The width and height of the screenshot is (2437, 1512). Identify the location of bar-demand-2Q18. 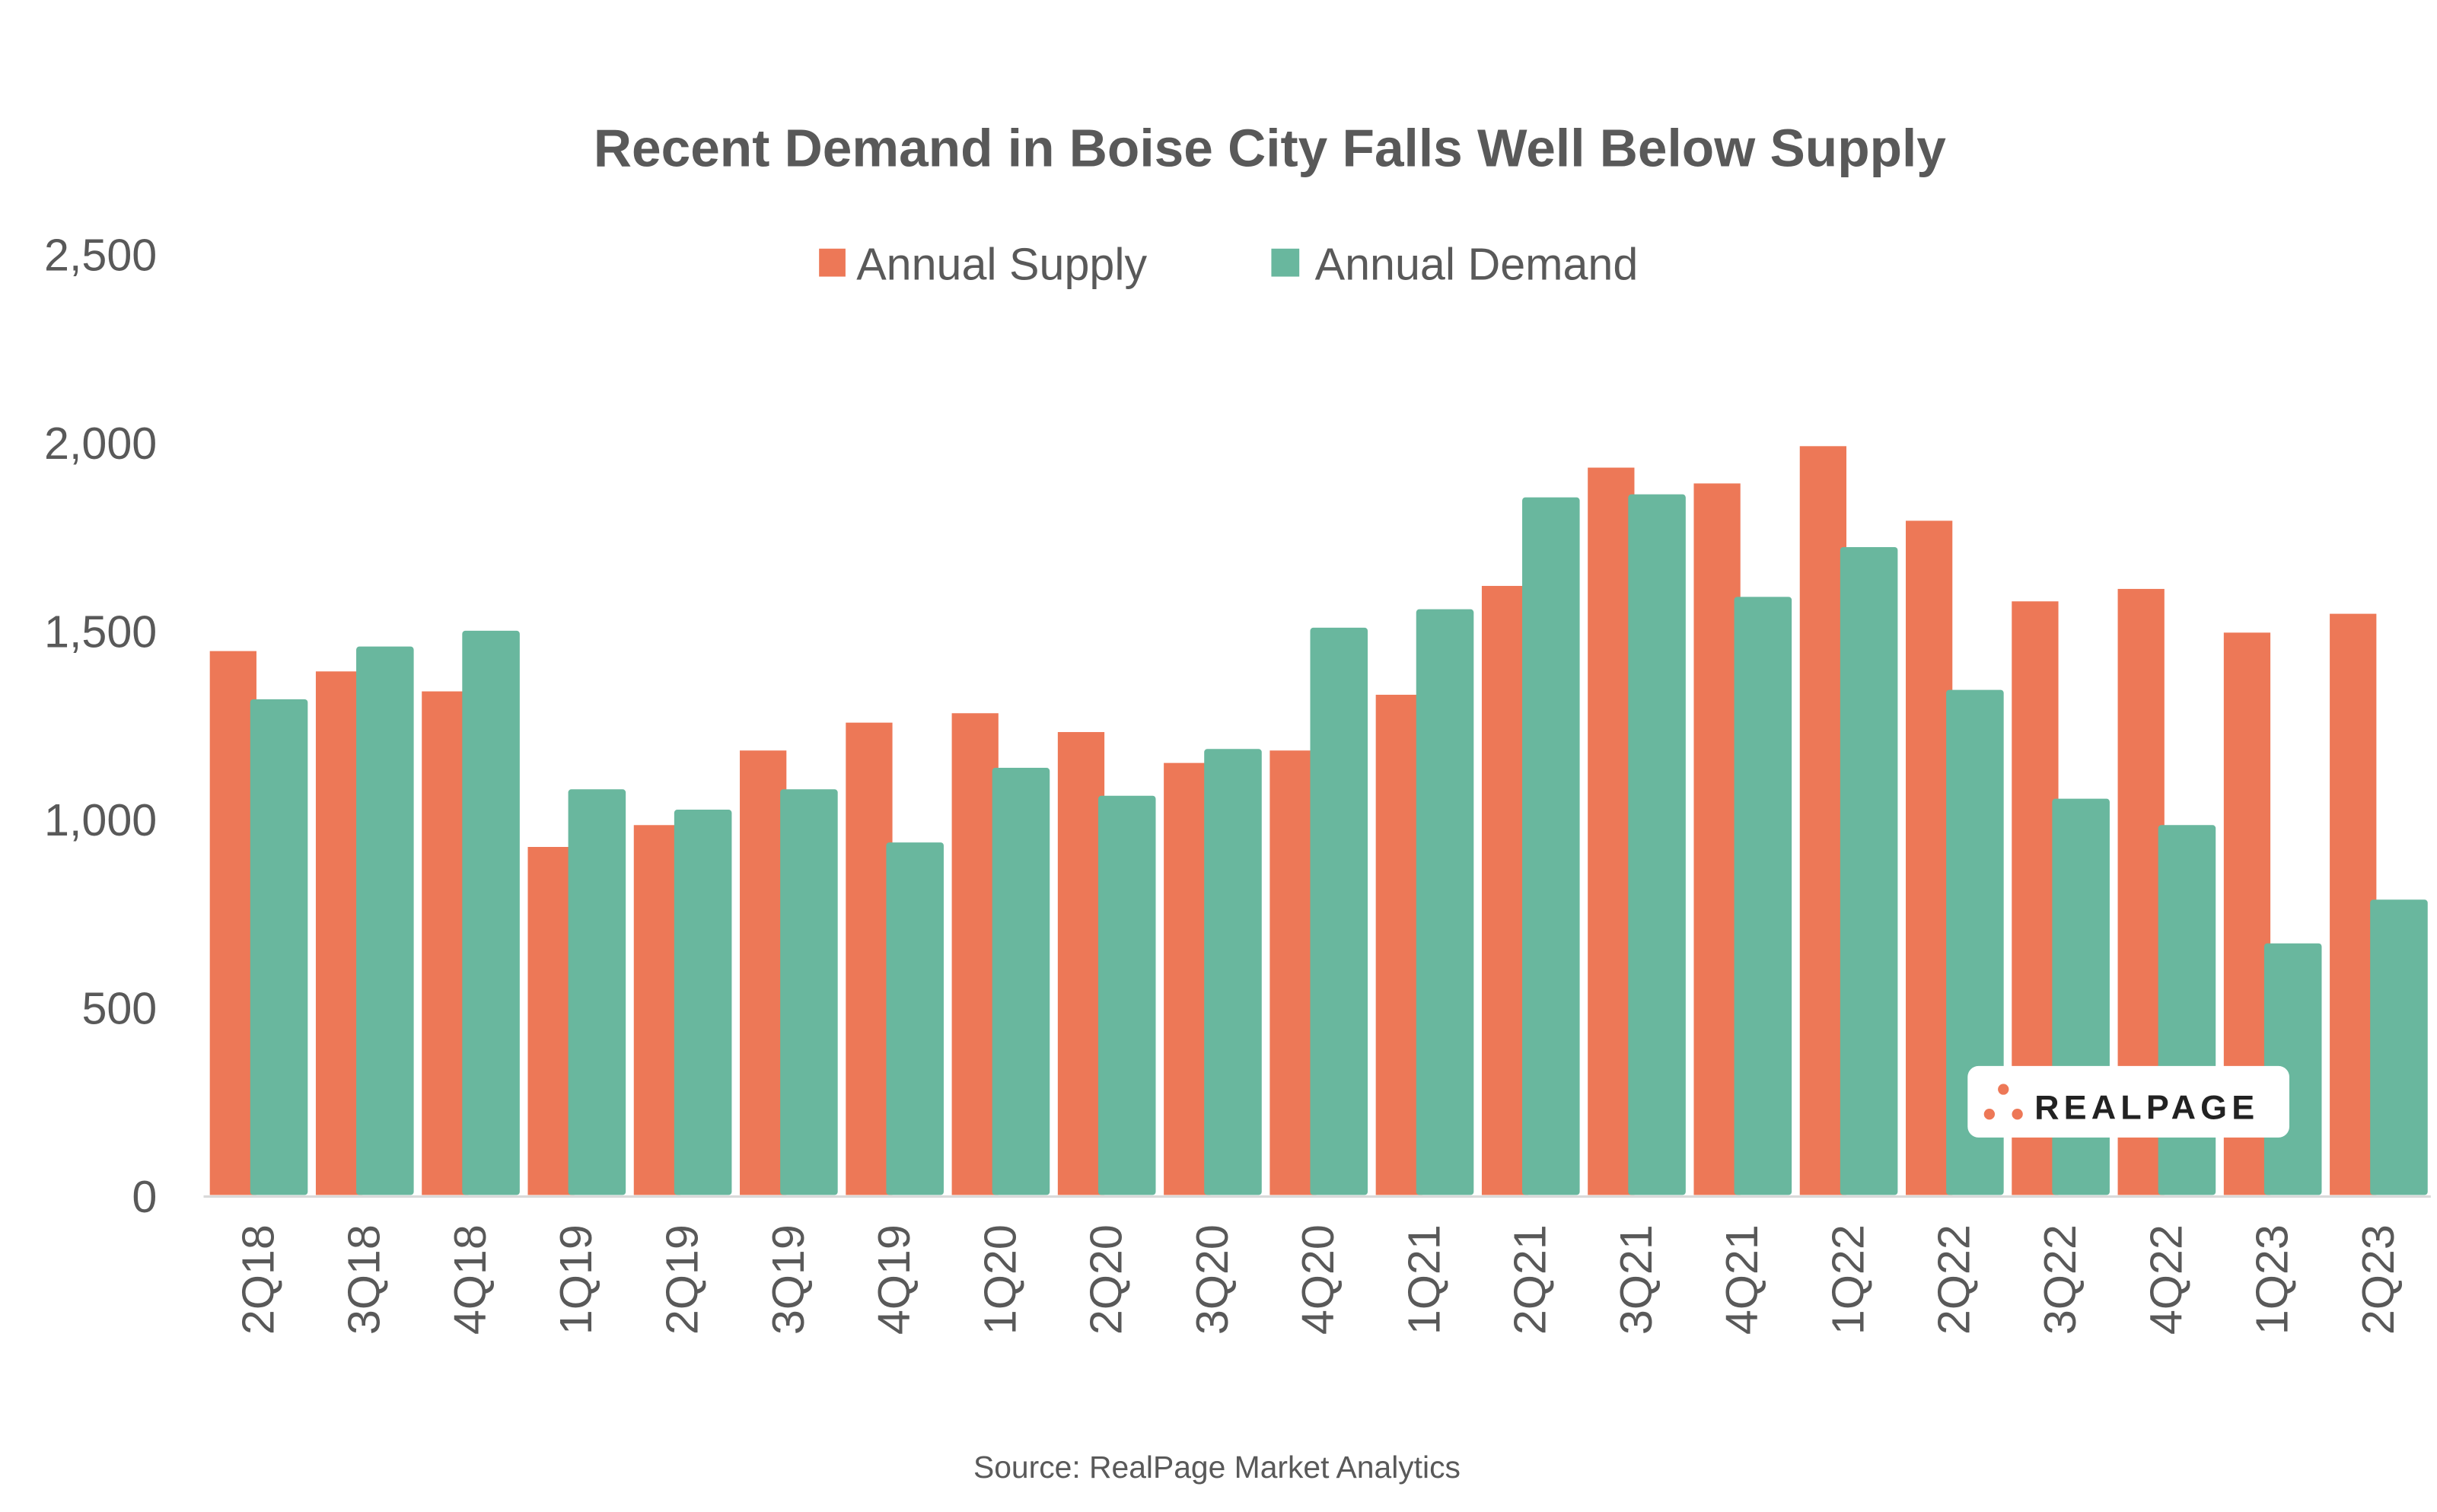
(279, 947).